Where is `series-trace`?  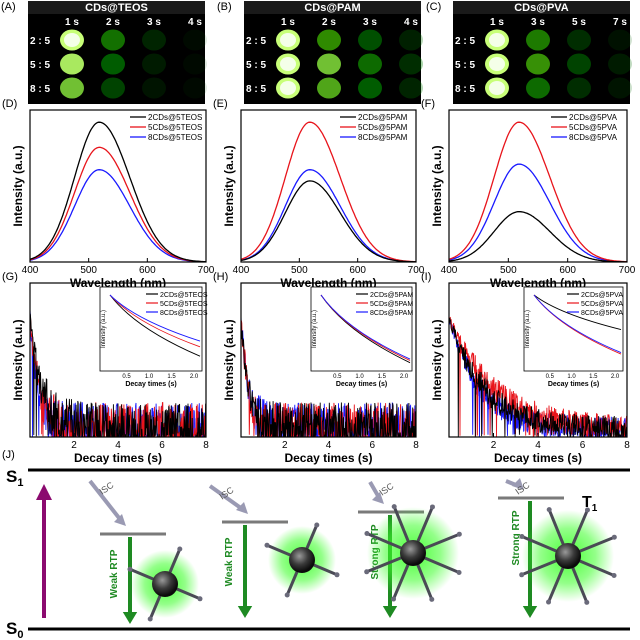 series-trace is located at coordinates (328, 377).